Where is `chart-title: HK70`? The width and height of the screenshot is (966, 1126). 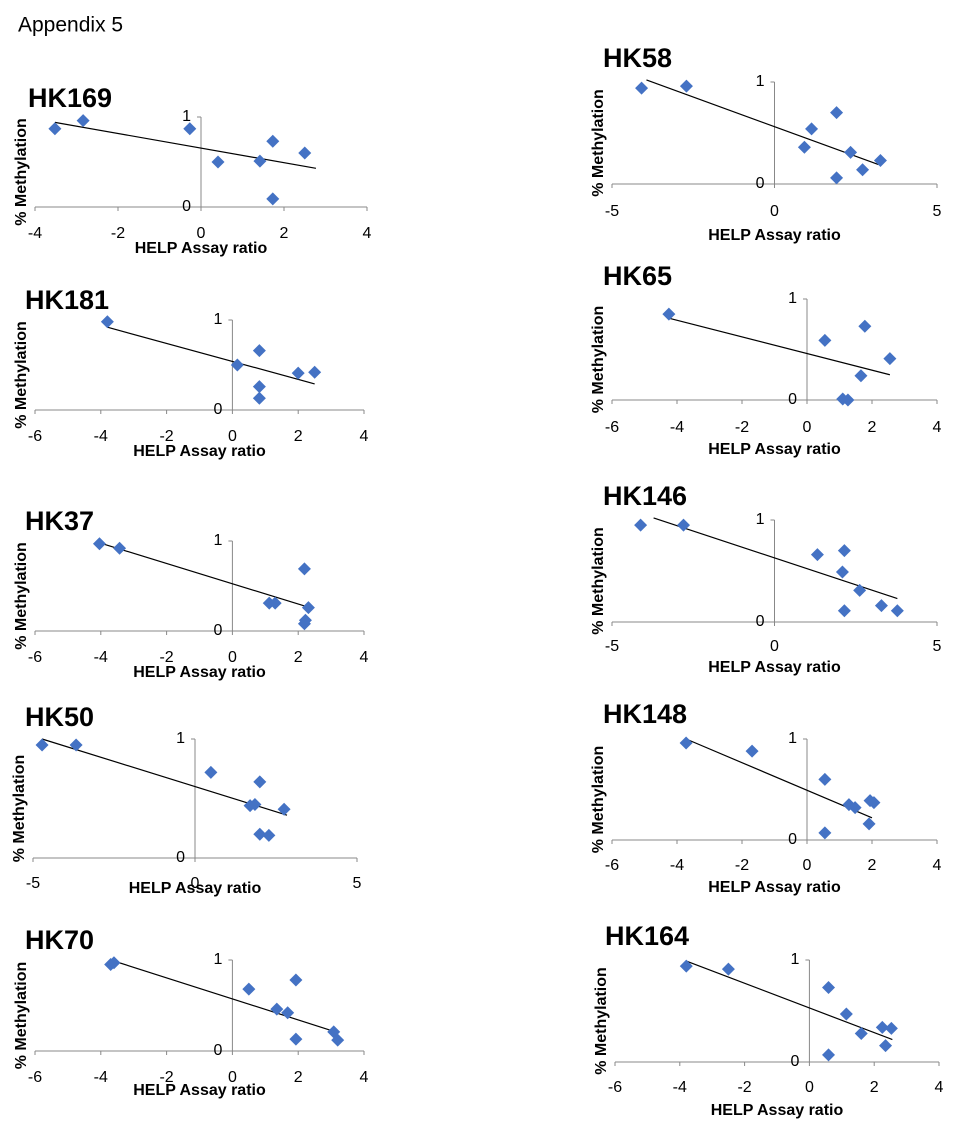
chart-title: HK70 is located at coordinates (59, 940).